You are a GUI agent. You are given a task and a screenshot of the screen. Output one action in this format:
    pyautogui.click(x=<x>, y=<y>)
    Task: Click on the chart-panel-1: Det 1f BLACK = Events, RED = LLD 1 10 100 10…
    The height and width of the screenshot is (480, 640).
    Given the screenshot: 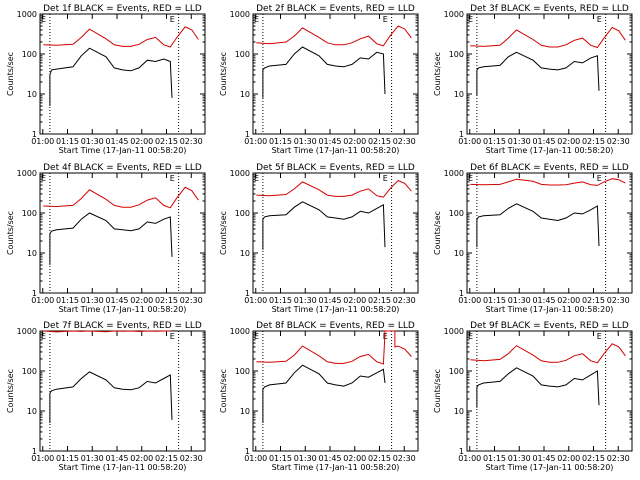 What is the action you would take?
    pyautogui.click(x=106, y=79)
    